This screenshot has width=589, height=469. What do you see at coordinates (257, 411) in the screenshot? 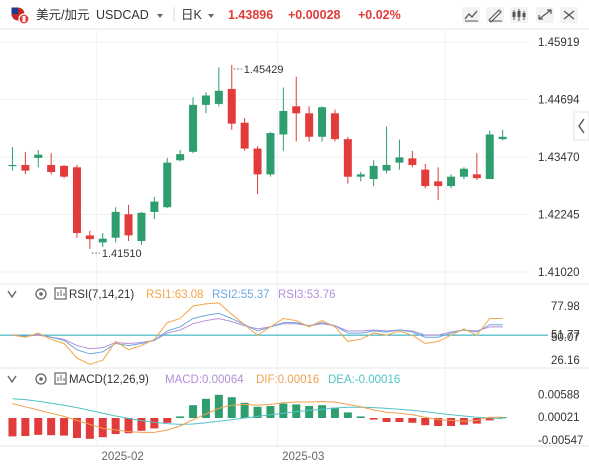
I see `dea-line` at bounding box center [257, 411].